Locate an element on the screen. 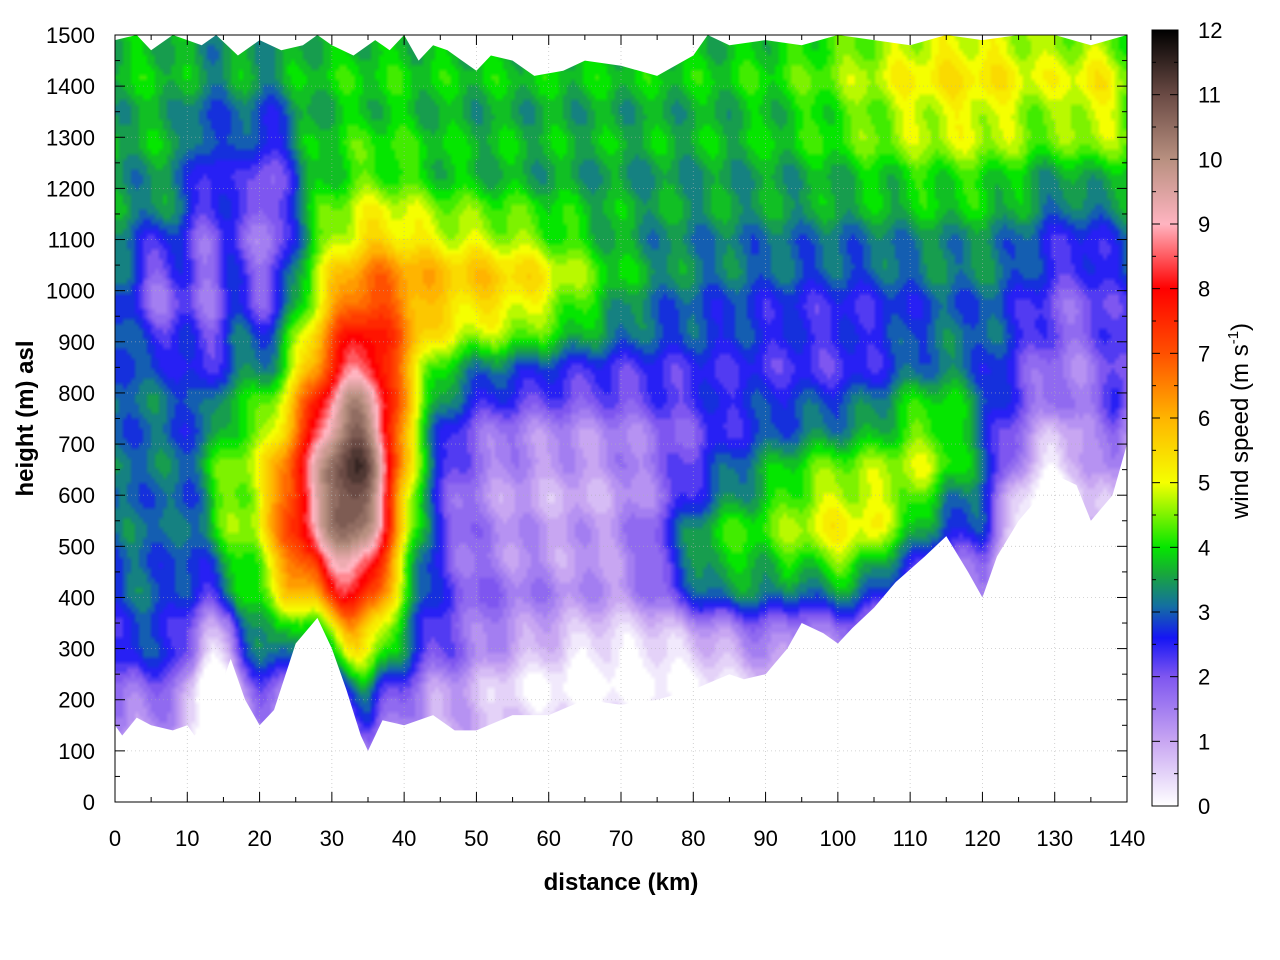 This screenshot has width=1280, height=960. y-tick-label: 400 is located at coordinates (76, 597).